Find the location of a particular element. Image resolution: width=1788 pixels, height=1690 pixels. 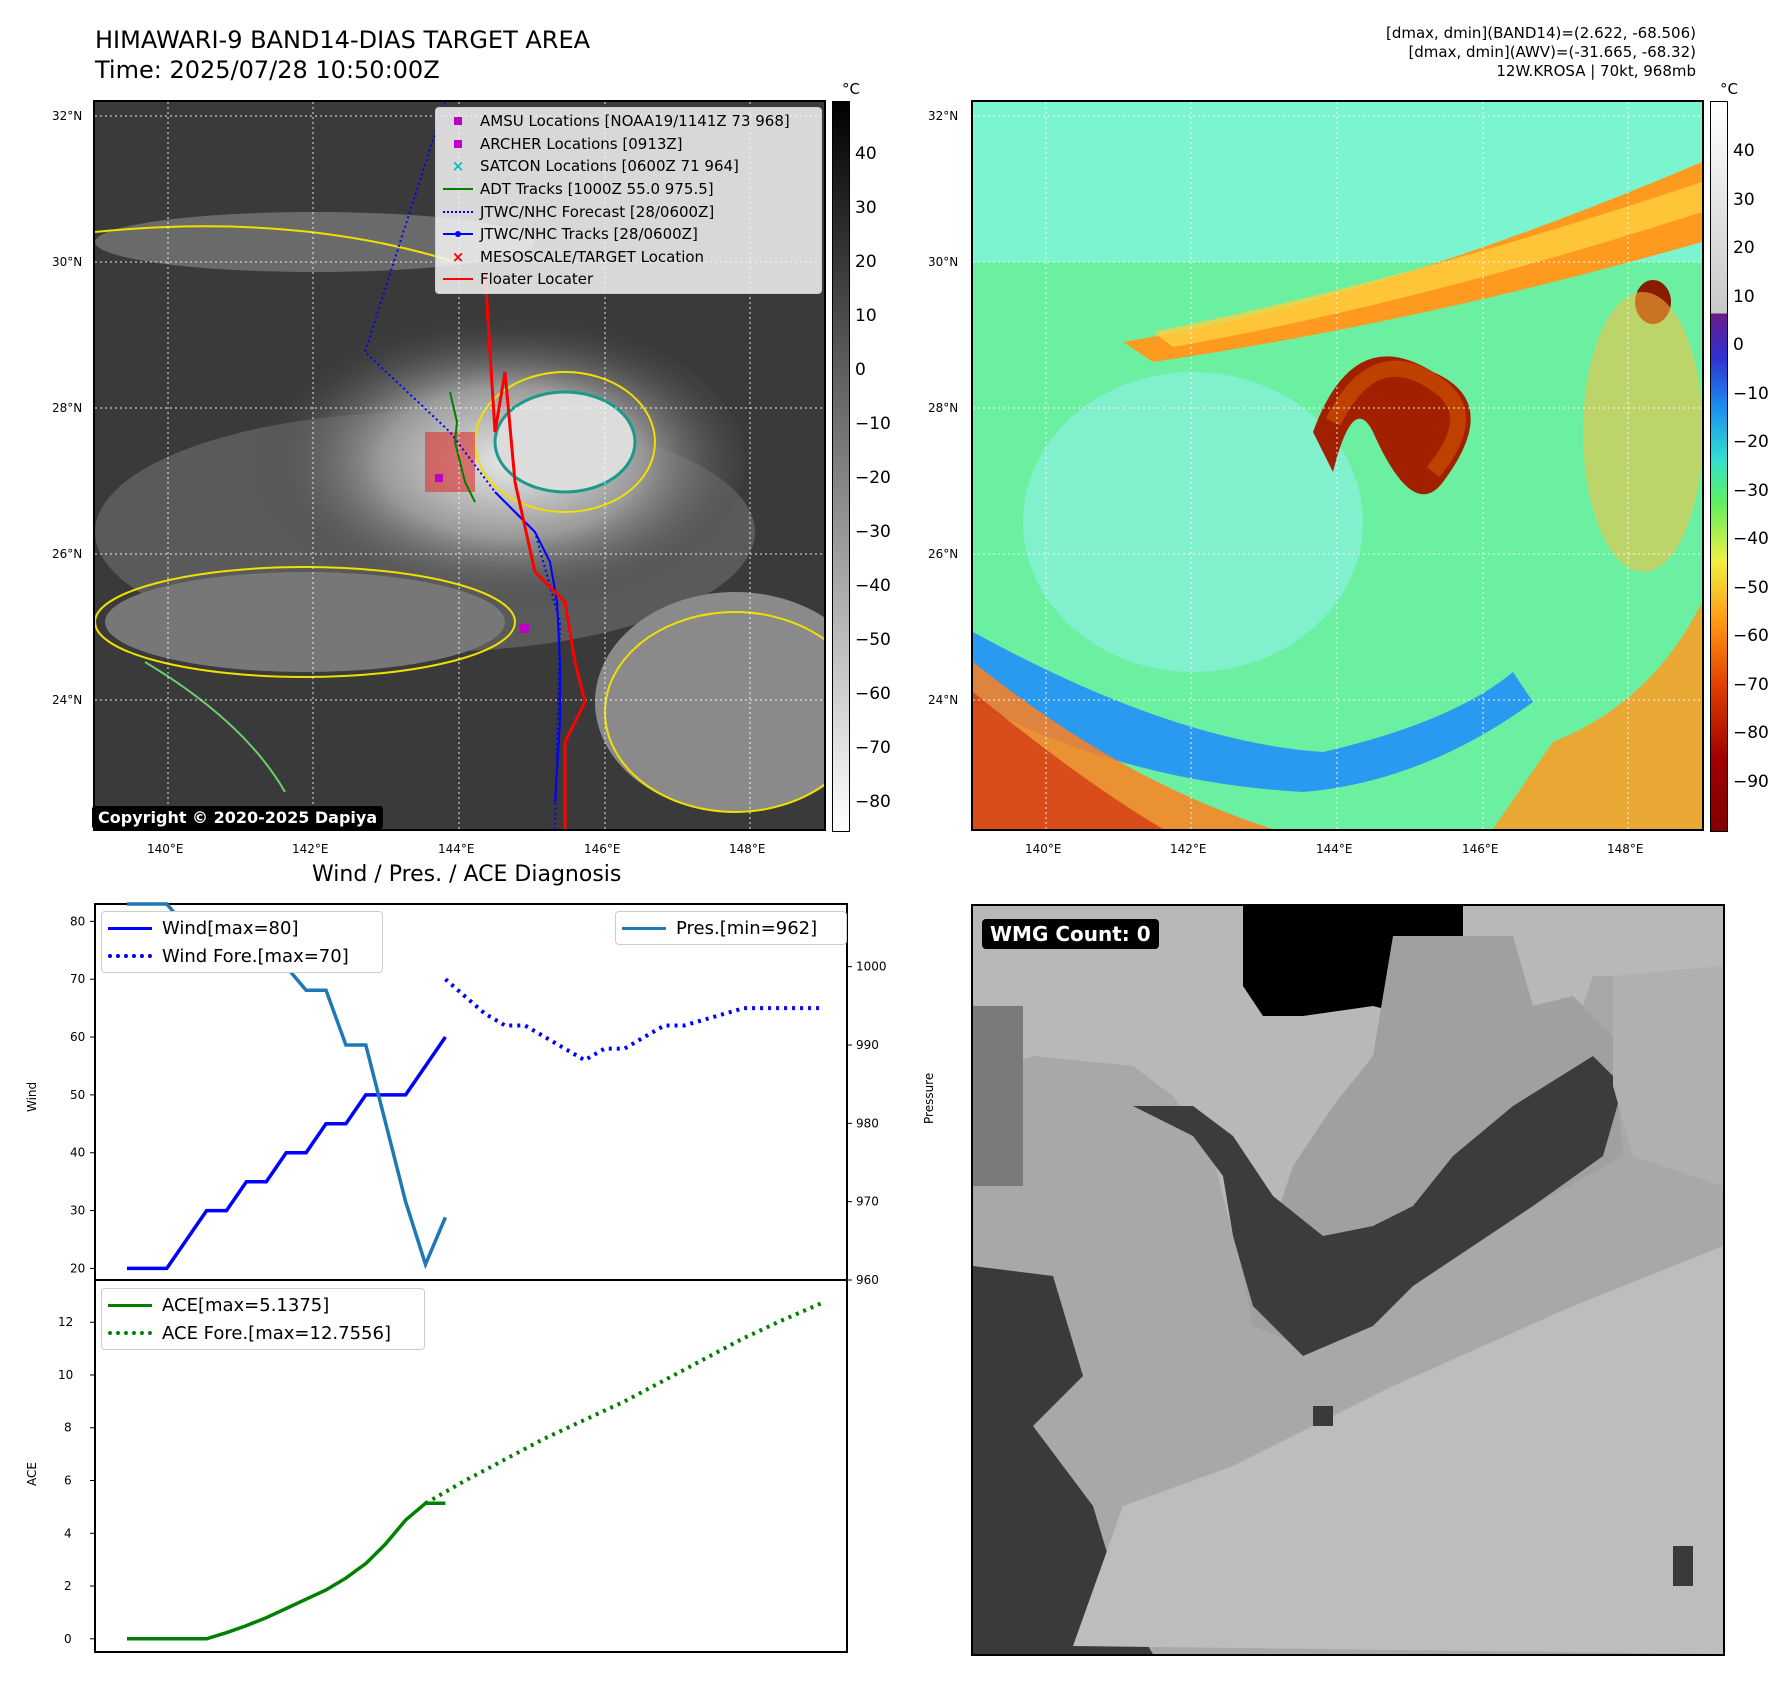

ir-lon-label: 148°E is located at coordinates (747, 849).